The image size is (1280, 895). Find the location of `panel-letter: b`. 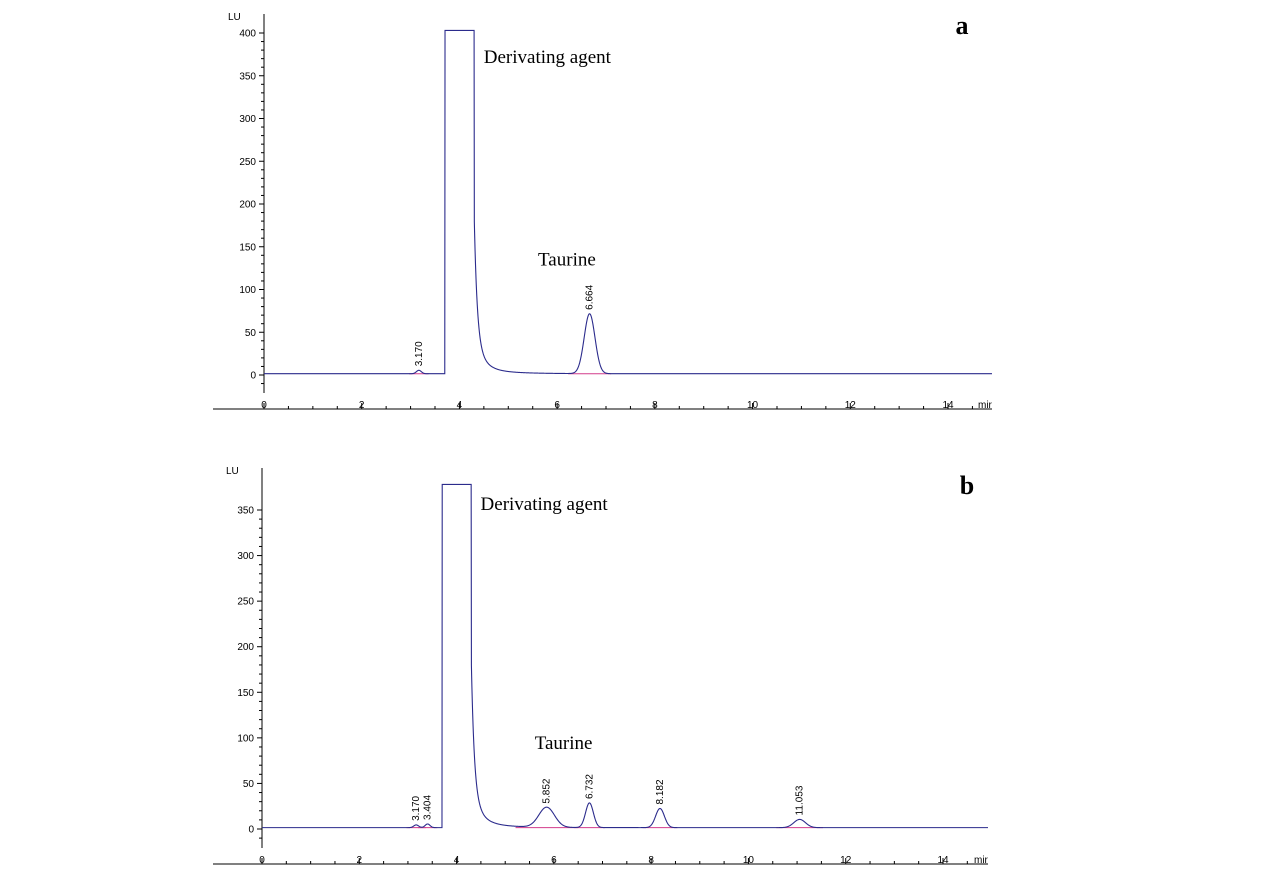

panel-letter: b is located at coordinates (967, 485).